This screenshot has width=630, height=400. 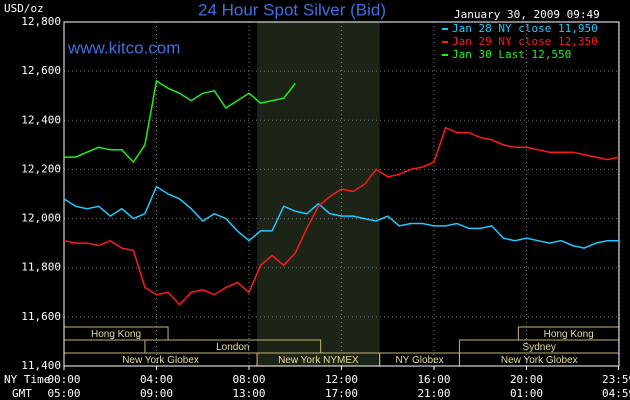 I want to click on x-tick-label: 08:00, so click(x=248, y=379).